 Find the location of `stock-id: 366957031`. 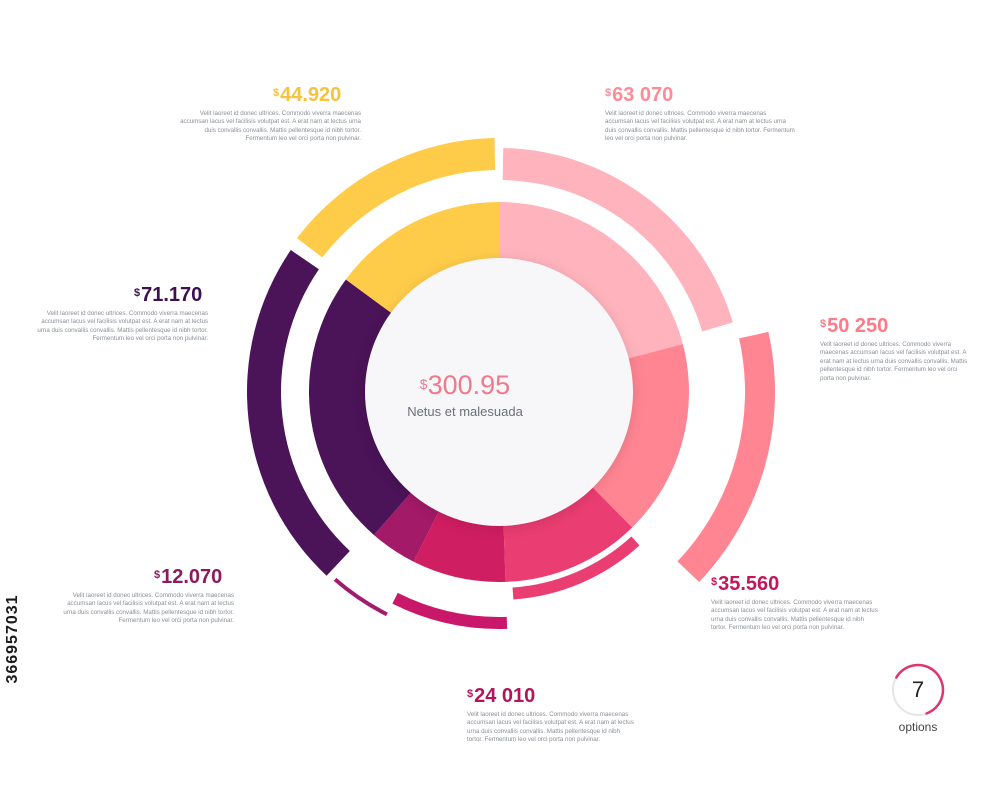

stock-id: 366957031 is located at coordinates (12, 639).